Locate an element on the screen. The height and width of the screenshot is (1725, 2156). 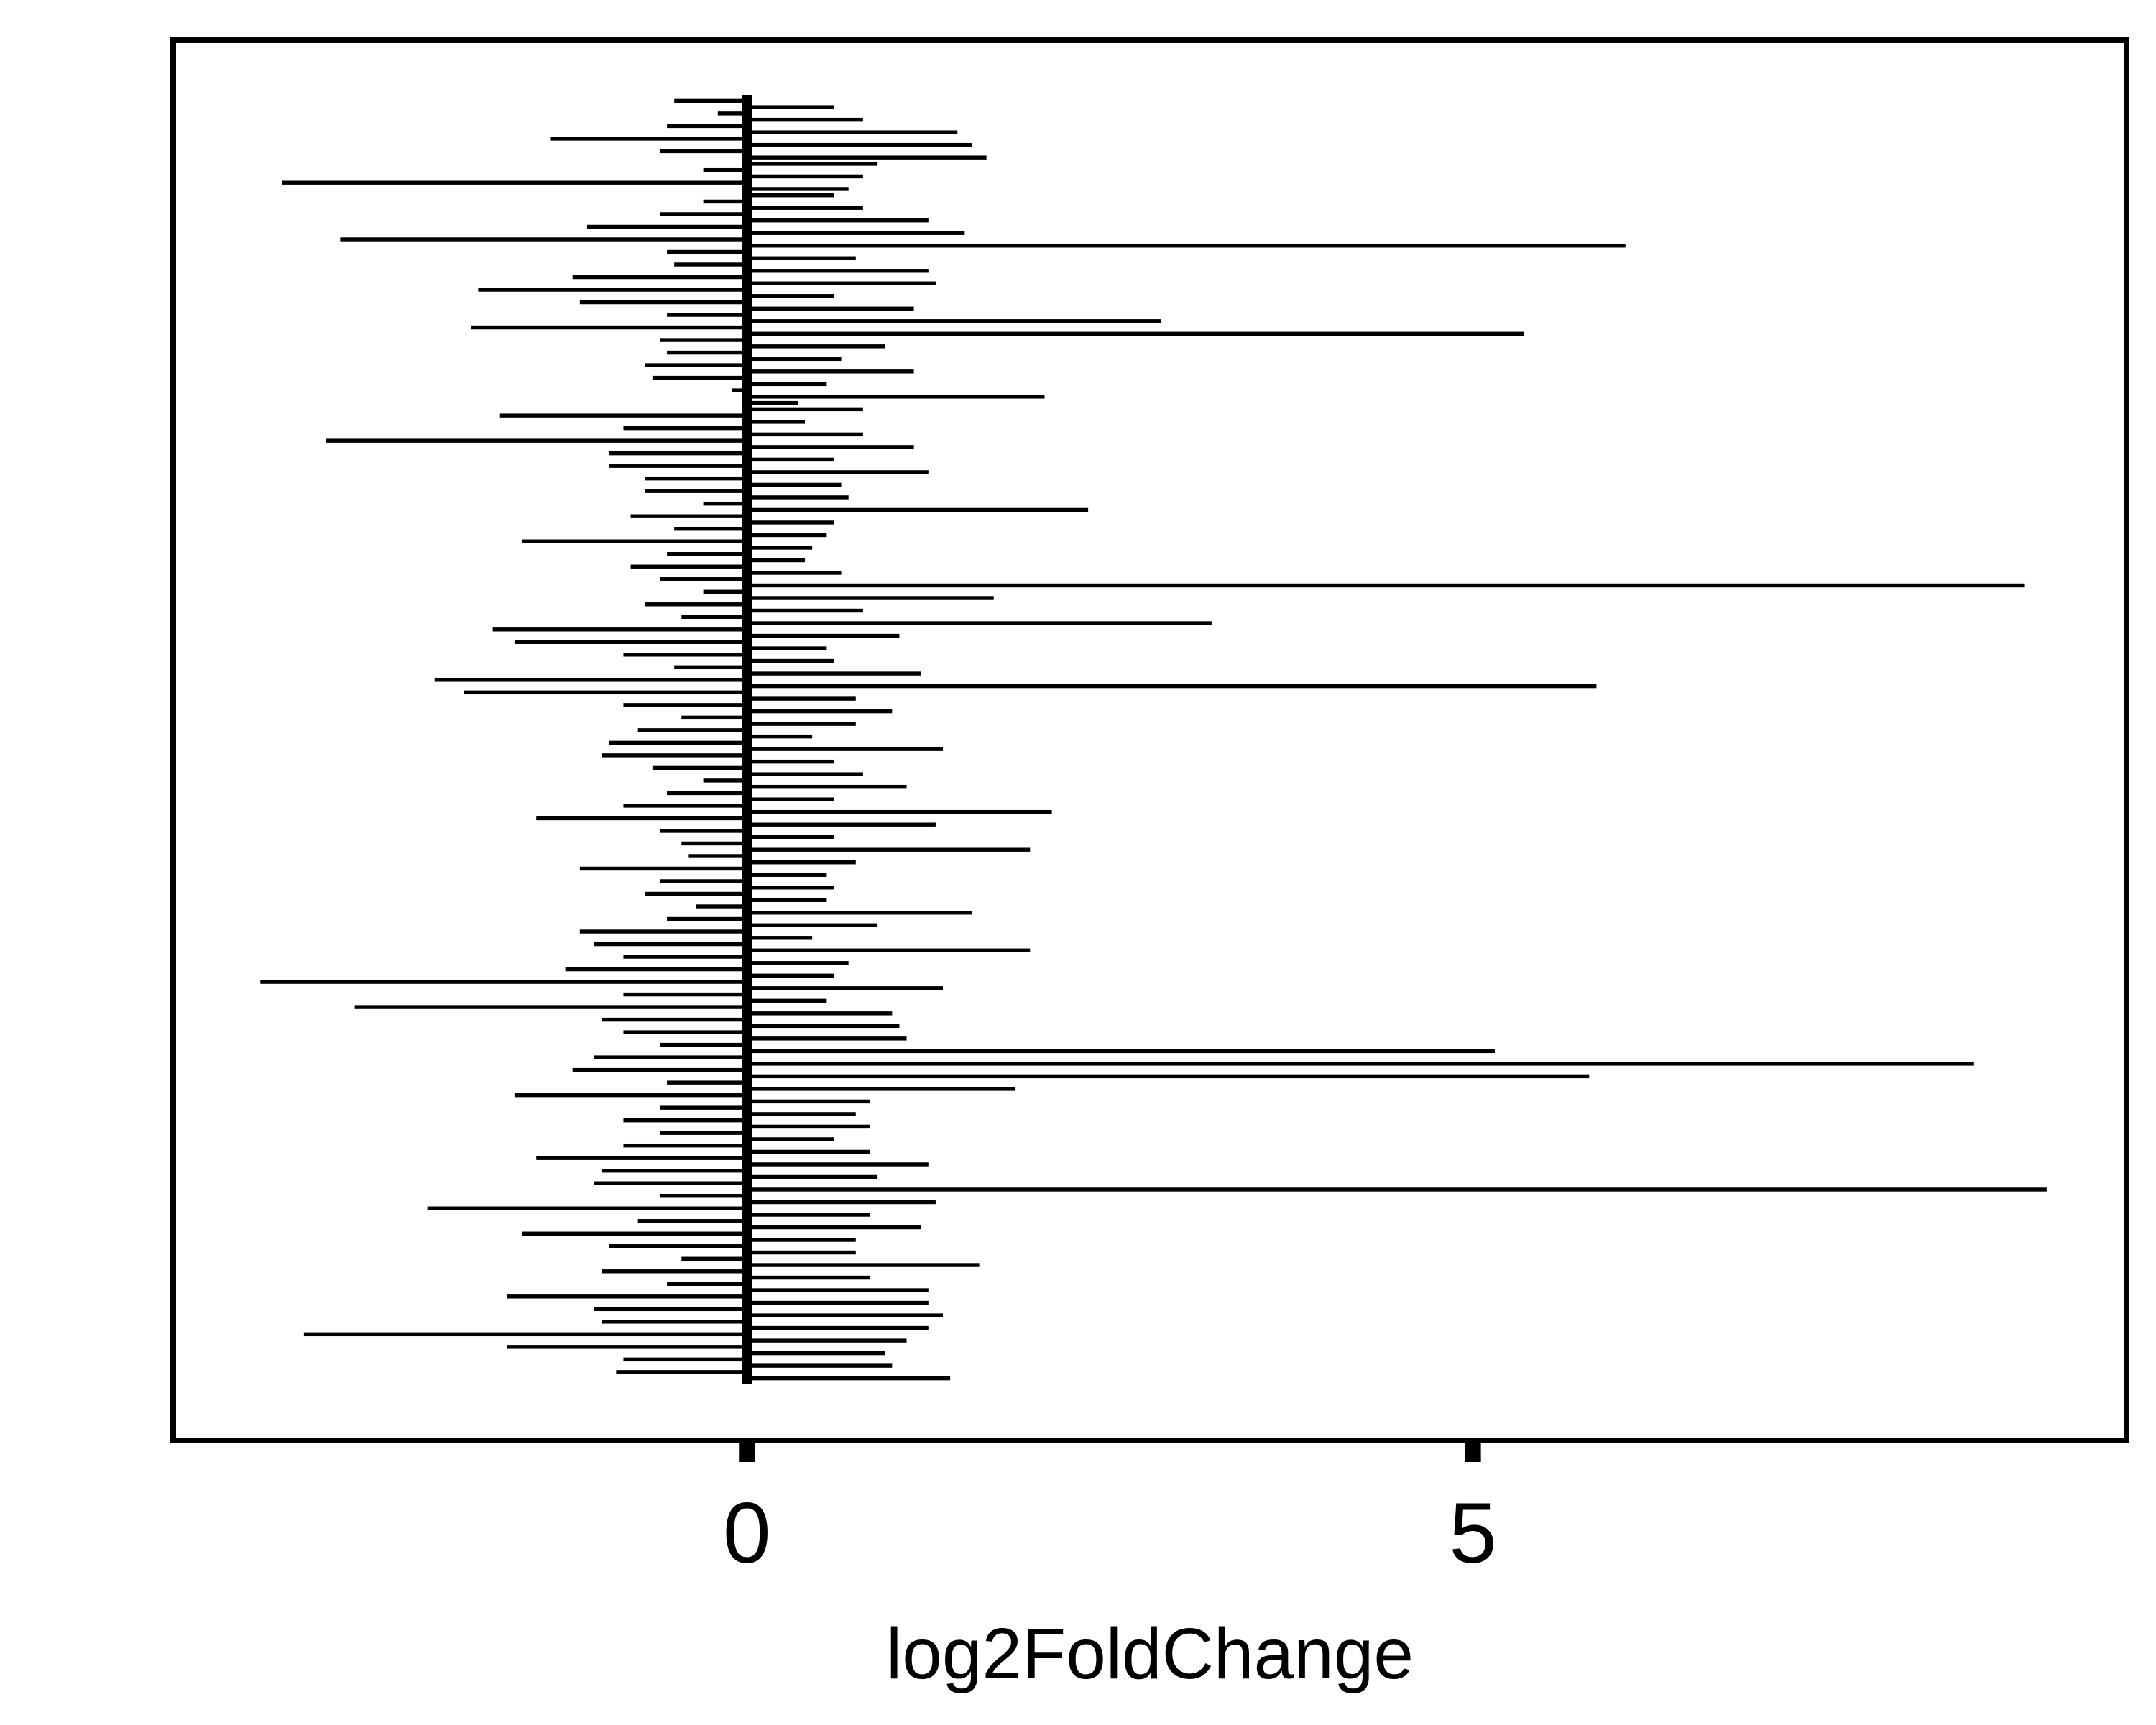
x-axis-title: log2FoldChange is located at coordinates (1150, 1654).